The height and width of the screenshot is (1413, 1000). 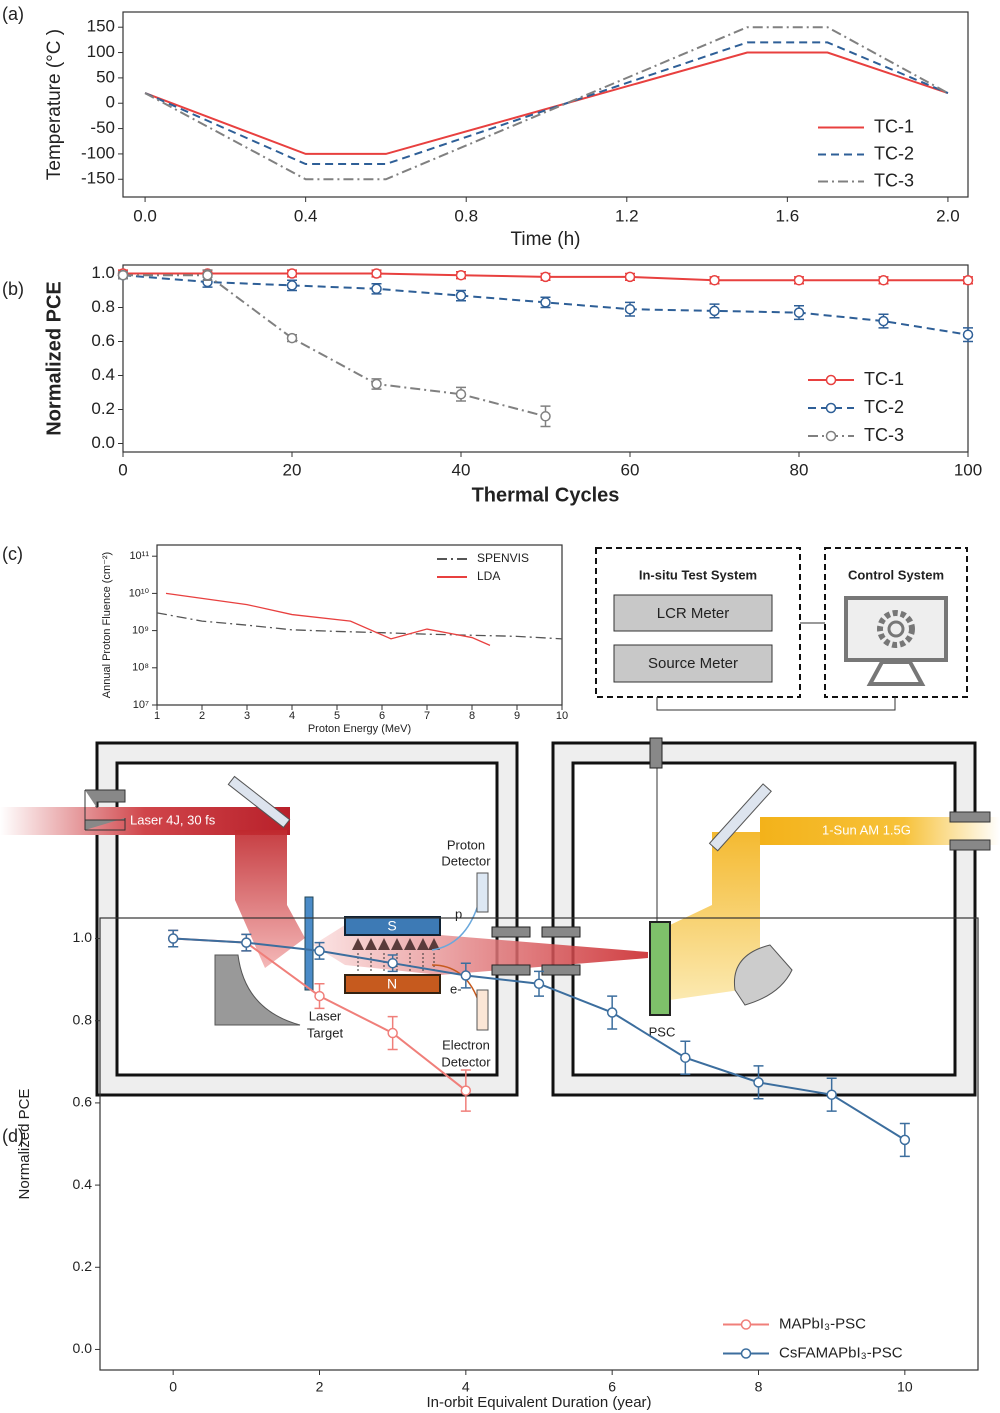 I want to click on gear, so click(x=896, y=629).